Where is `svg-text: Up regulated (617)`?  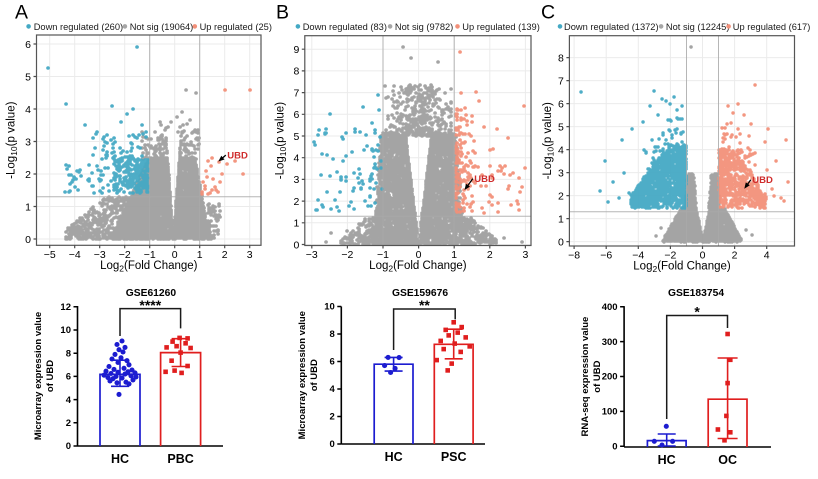
svg-text: Up regulated (617) is located at coordinates (772, 27).